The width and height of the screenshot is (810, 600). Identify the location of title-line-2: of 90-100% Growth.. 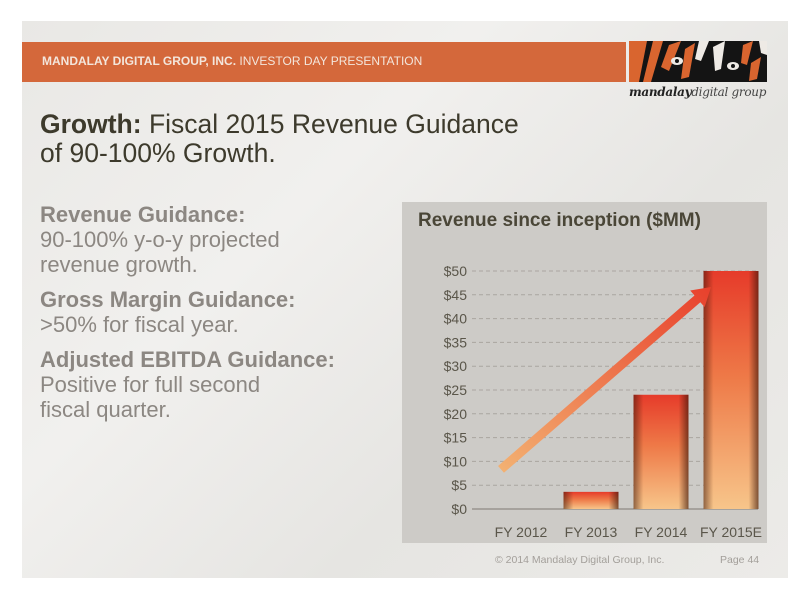
(158, 153).